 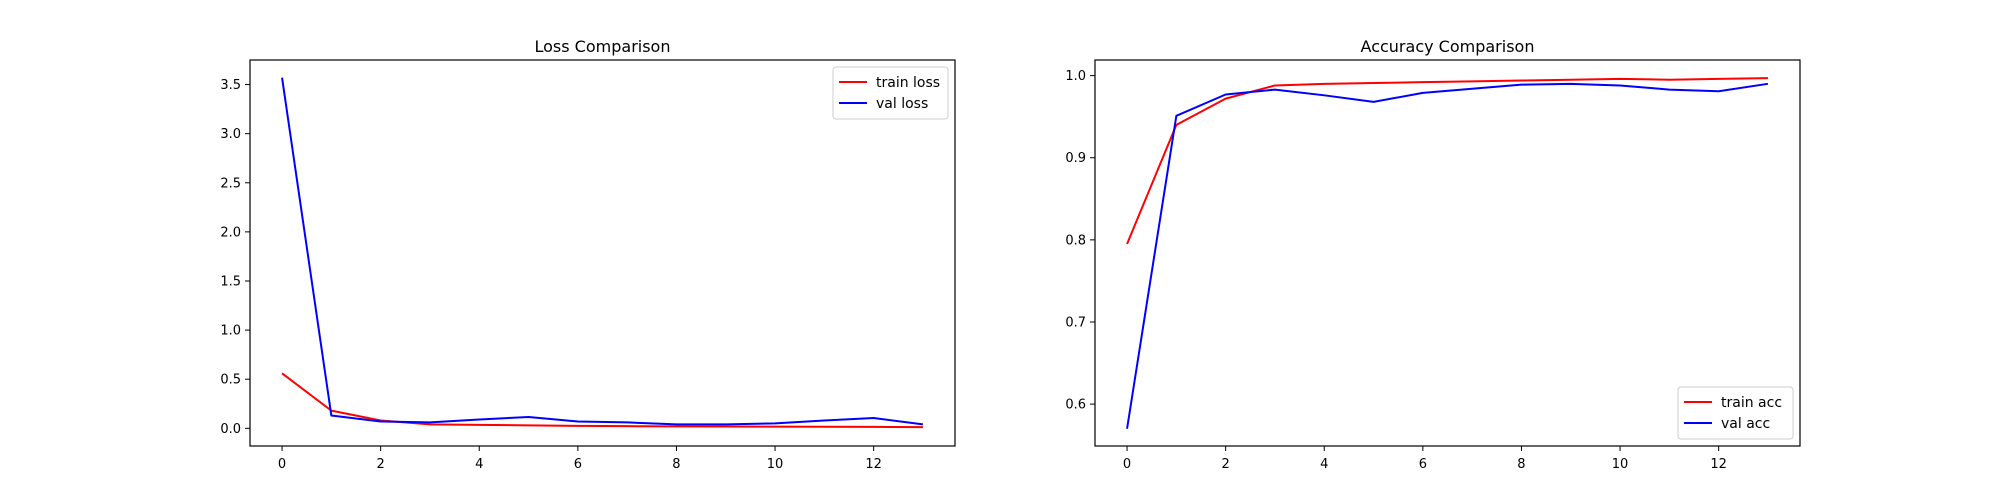 What do you see at coordinates (230, 232) in the screenshot?
I see `y-tick-label: 2.0` at bounding box center [230, 232].